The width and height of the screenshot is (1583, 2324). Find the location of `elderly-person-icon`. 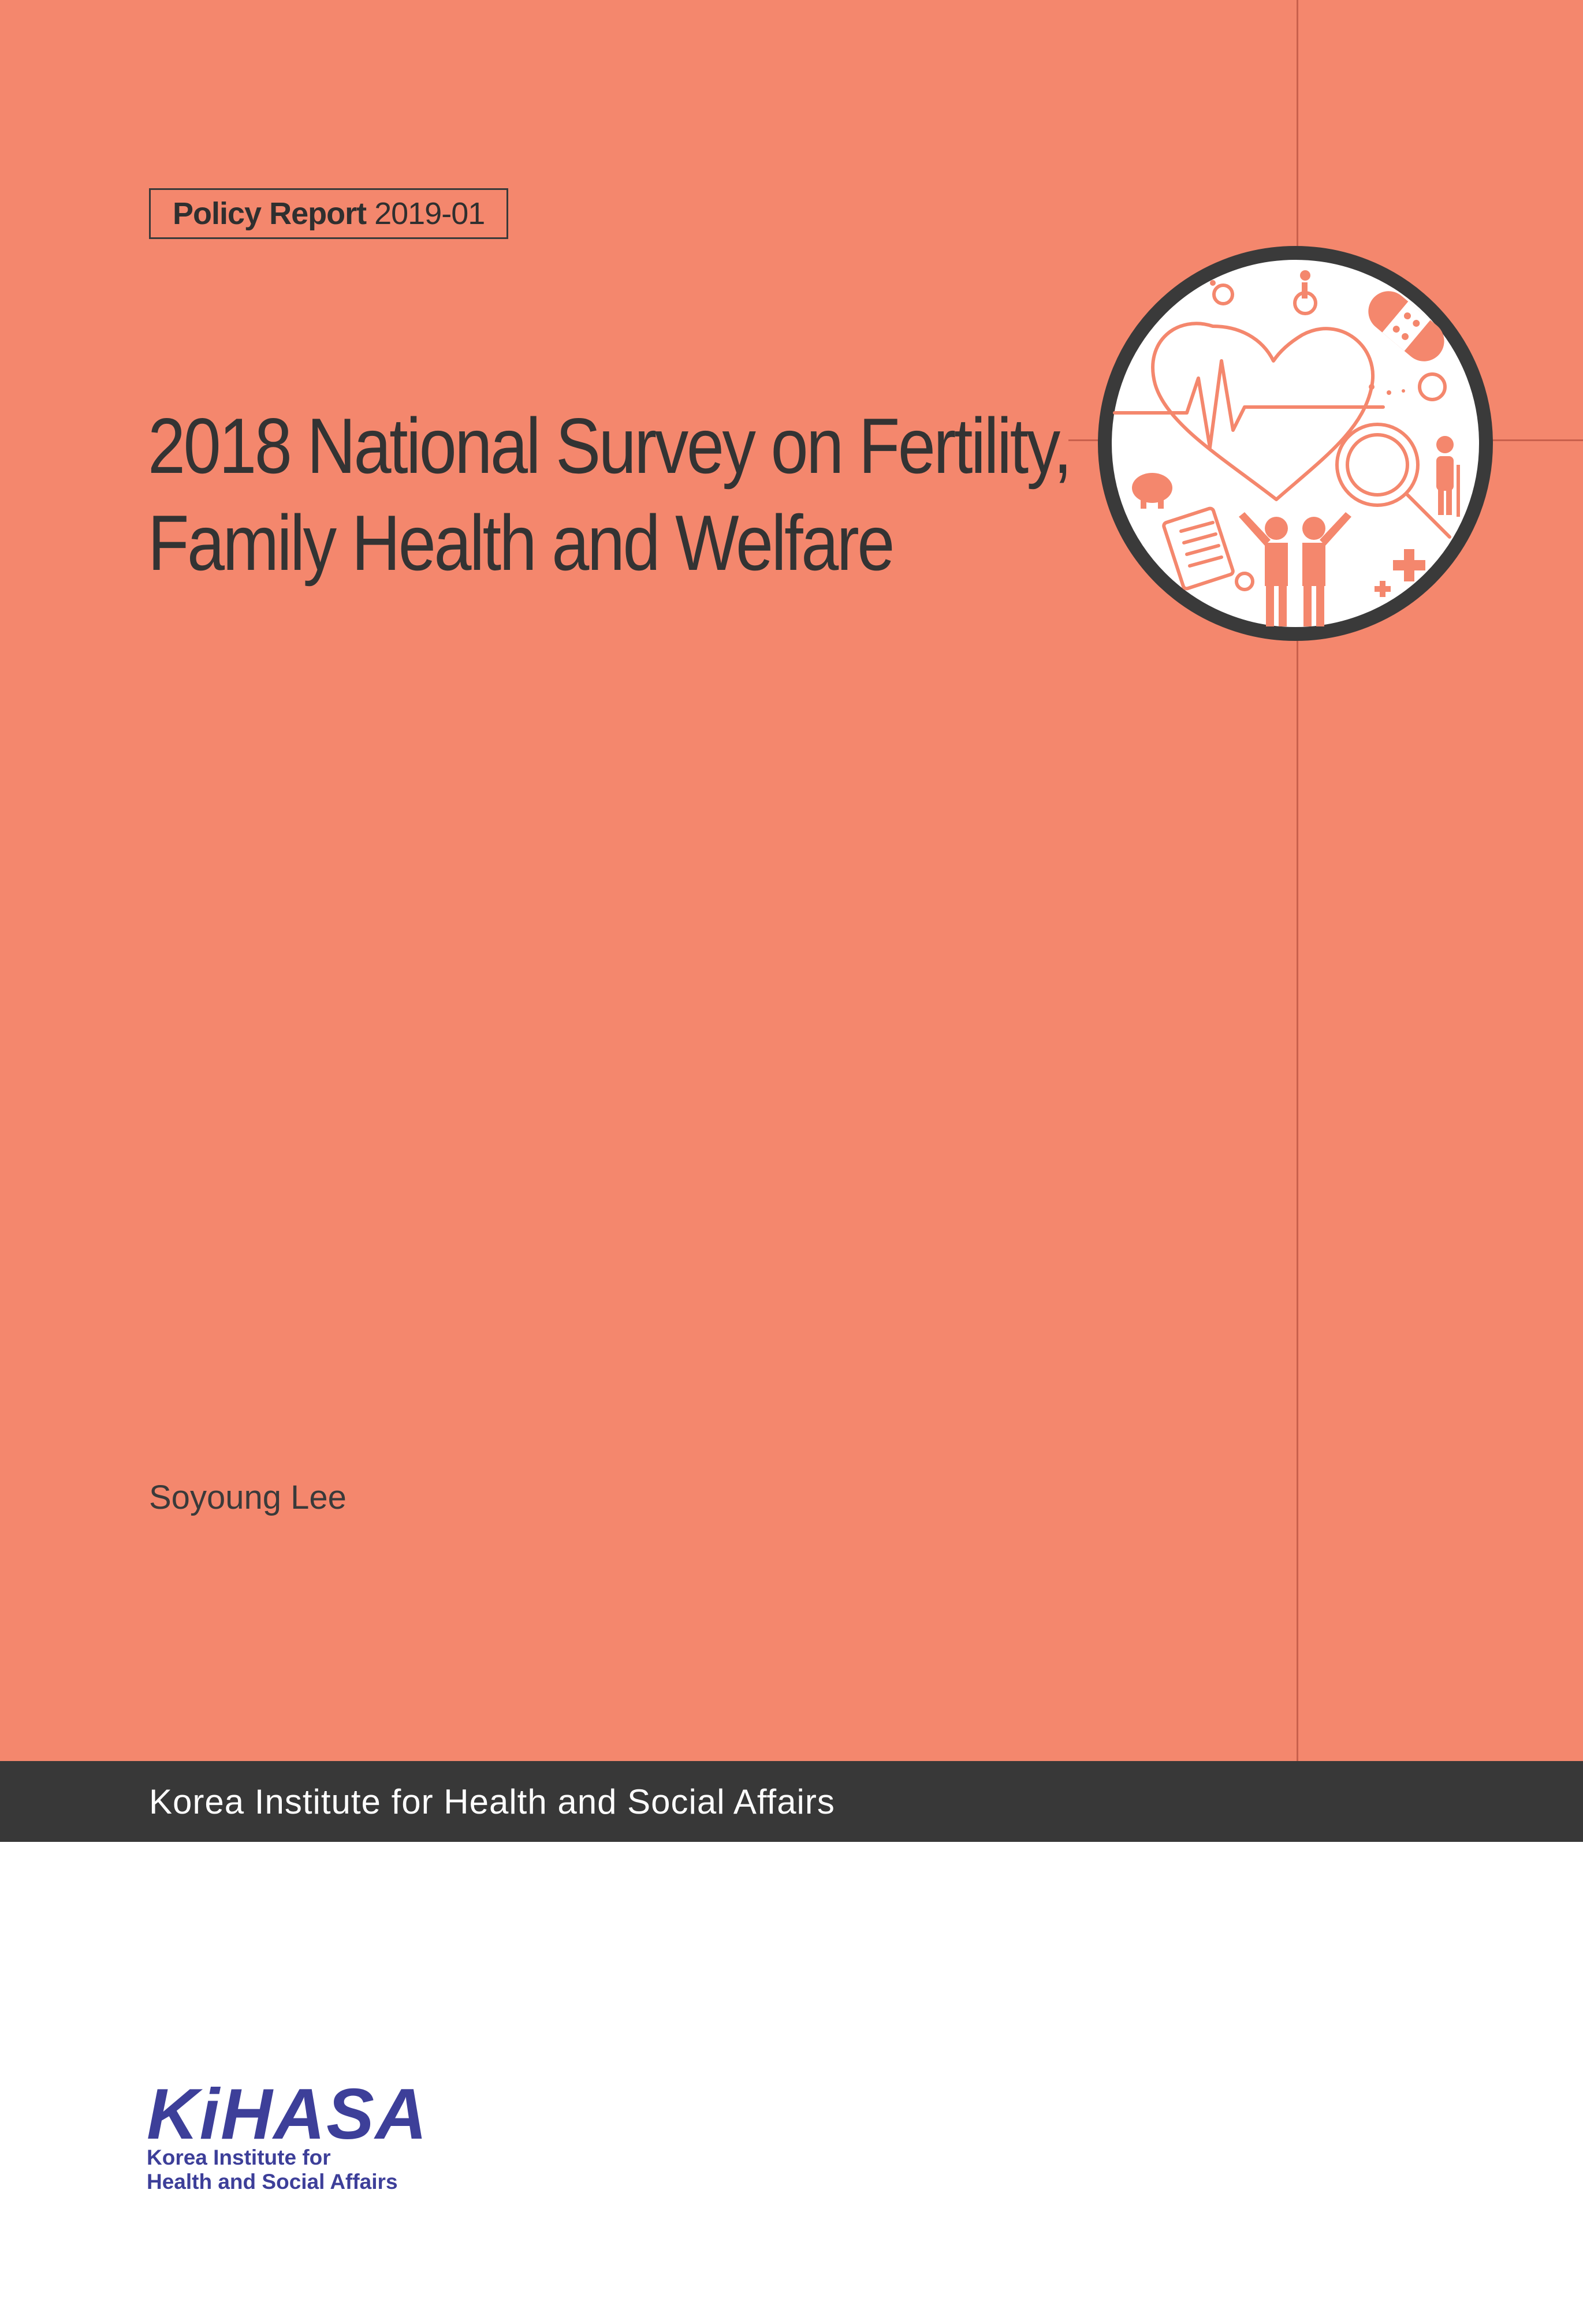

elderly-person-icon is located at coordinates (1448, 476).